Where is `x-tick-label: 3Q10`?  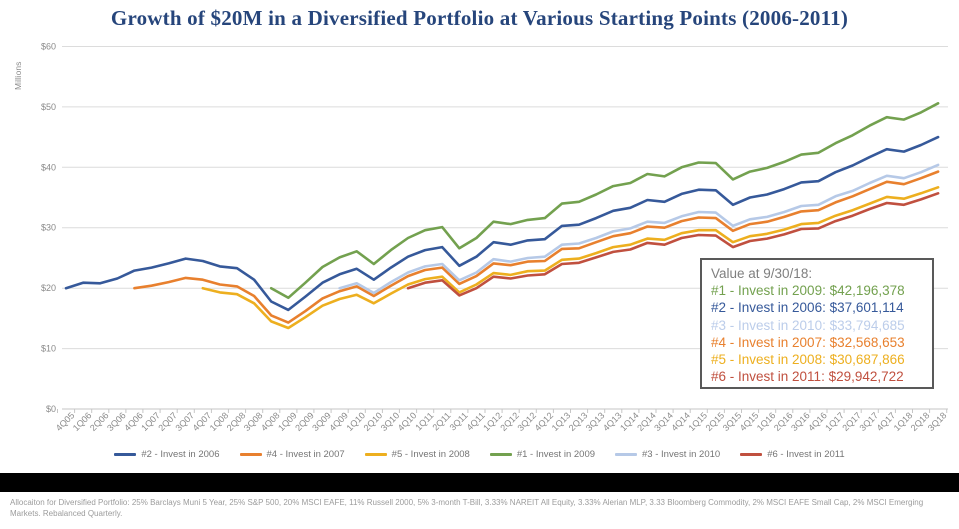 x-tick-label: 3Q10 is located at coordinates (390, 421).